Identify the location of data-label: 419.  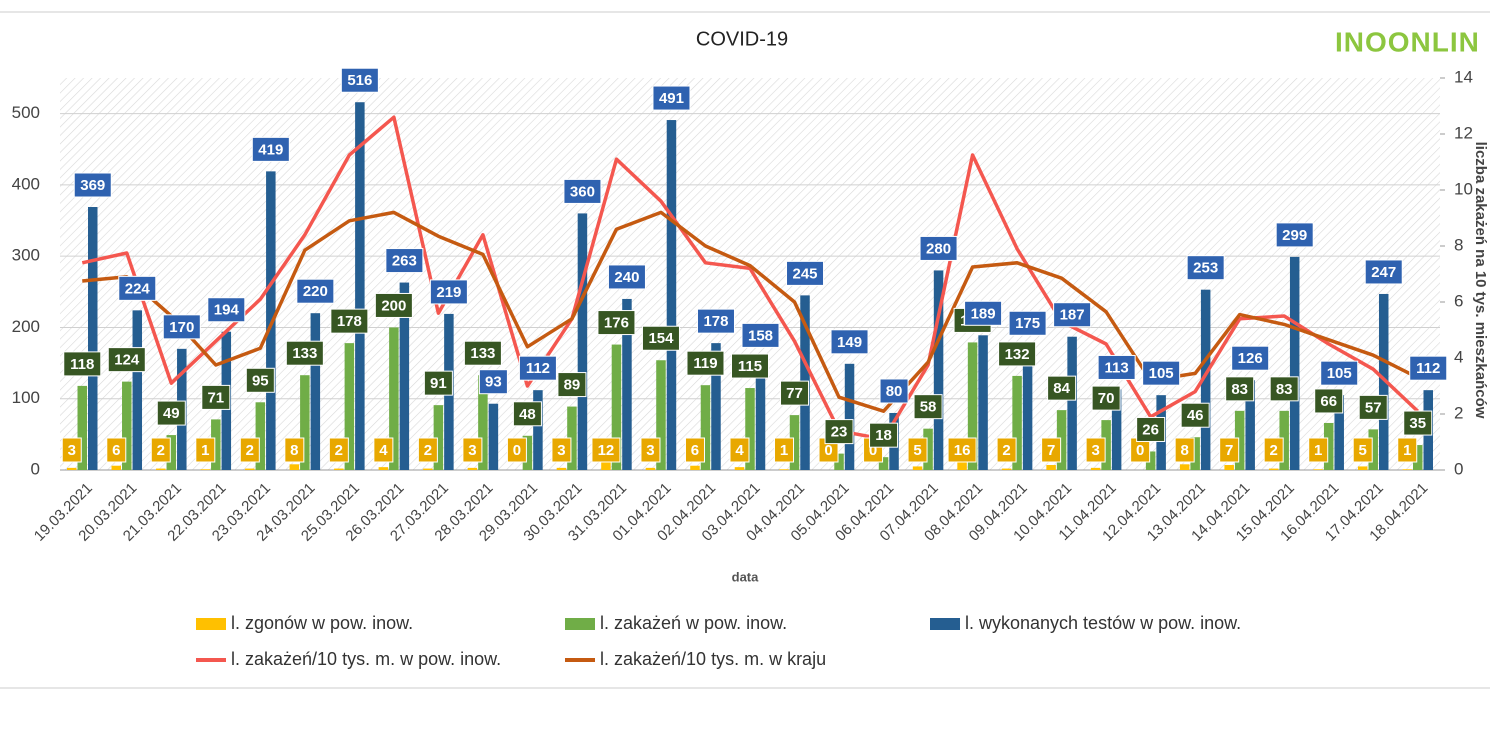
(270, 149).